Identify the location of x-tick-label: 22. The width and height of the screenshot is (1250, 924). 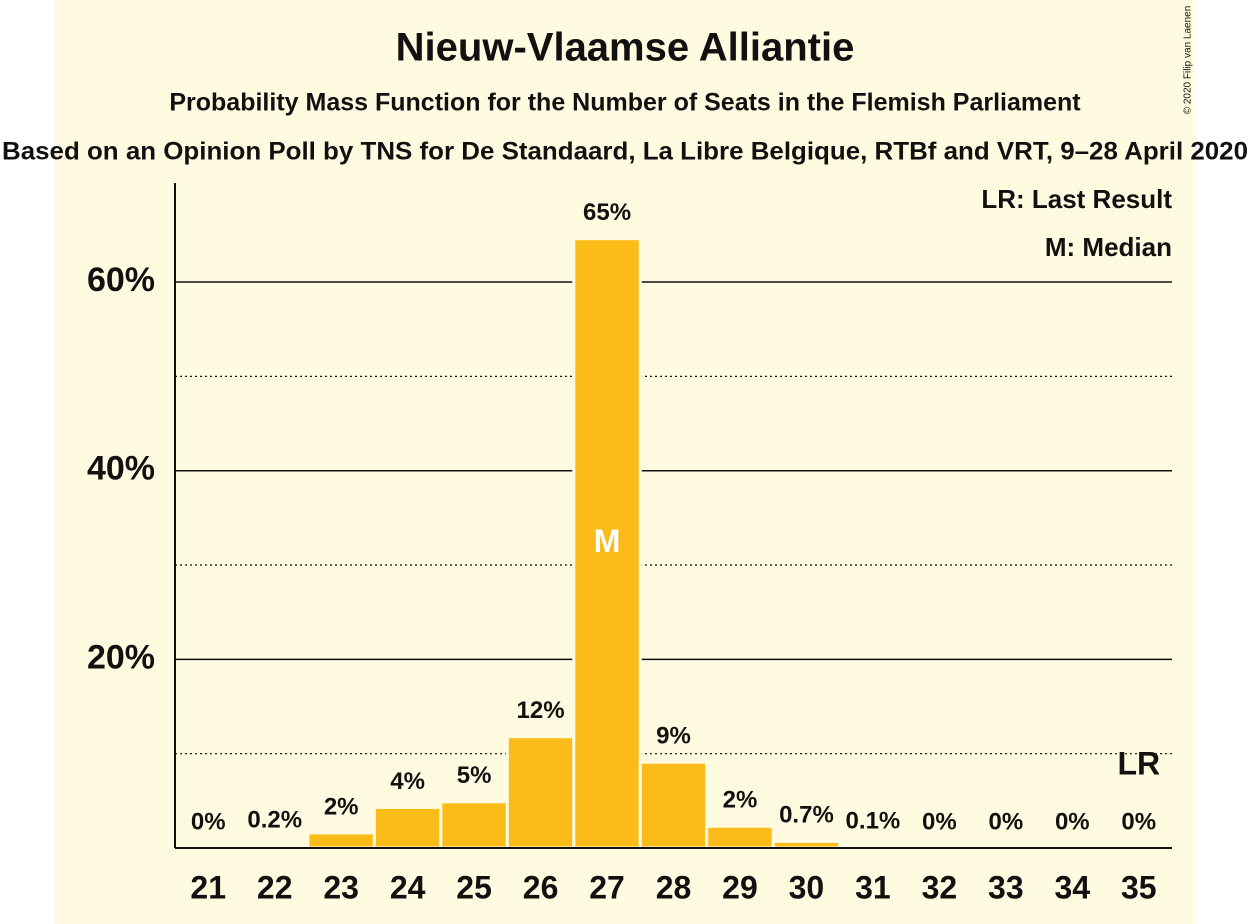
(275, 887).